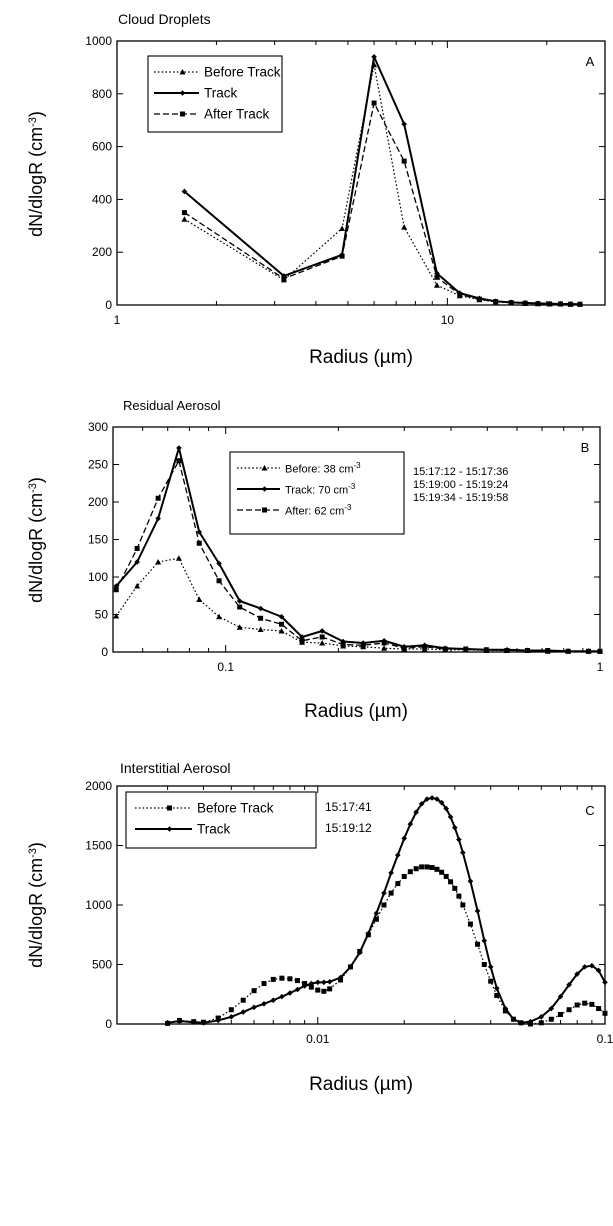 The height and width of the screenshot is (1226, 613). I want to click on y-tick-label: 150, so click(98, 540).